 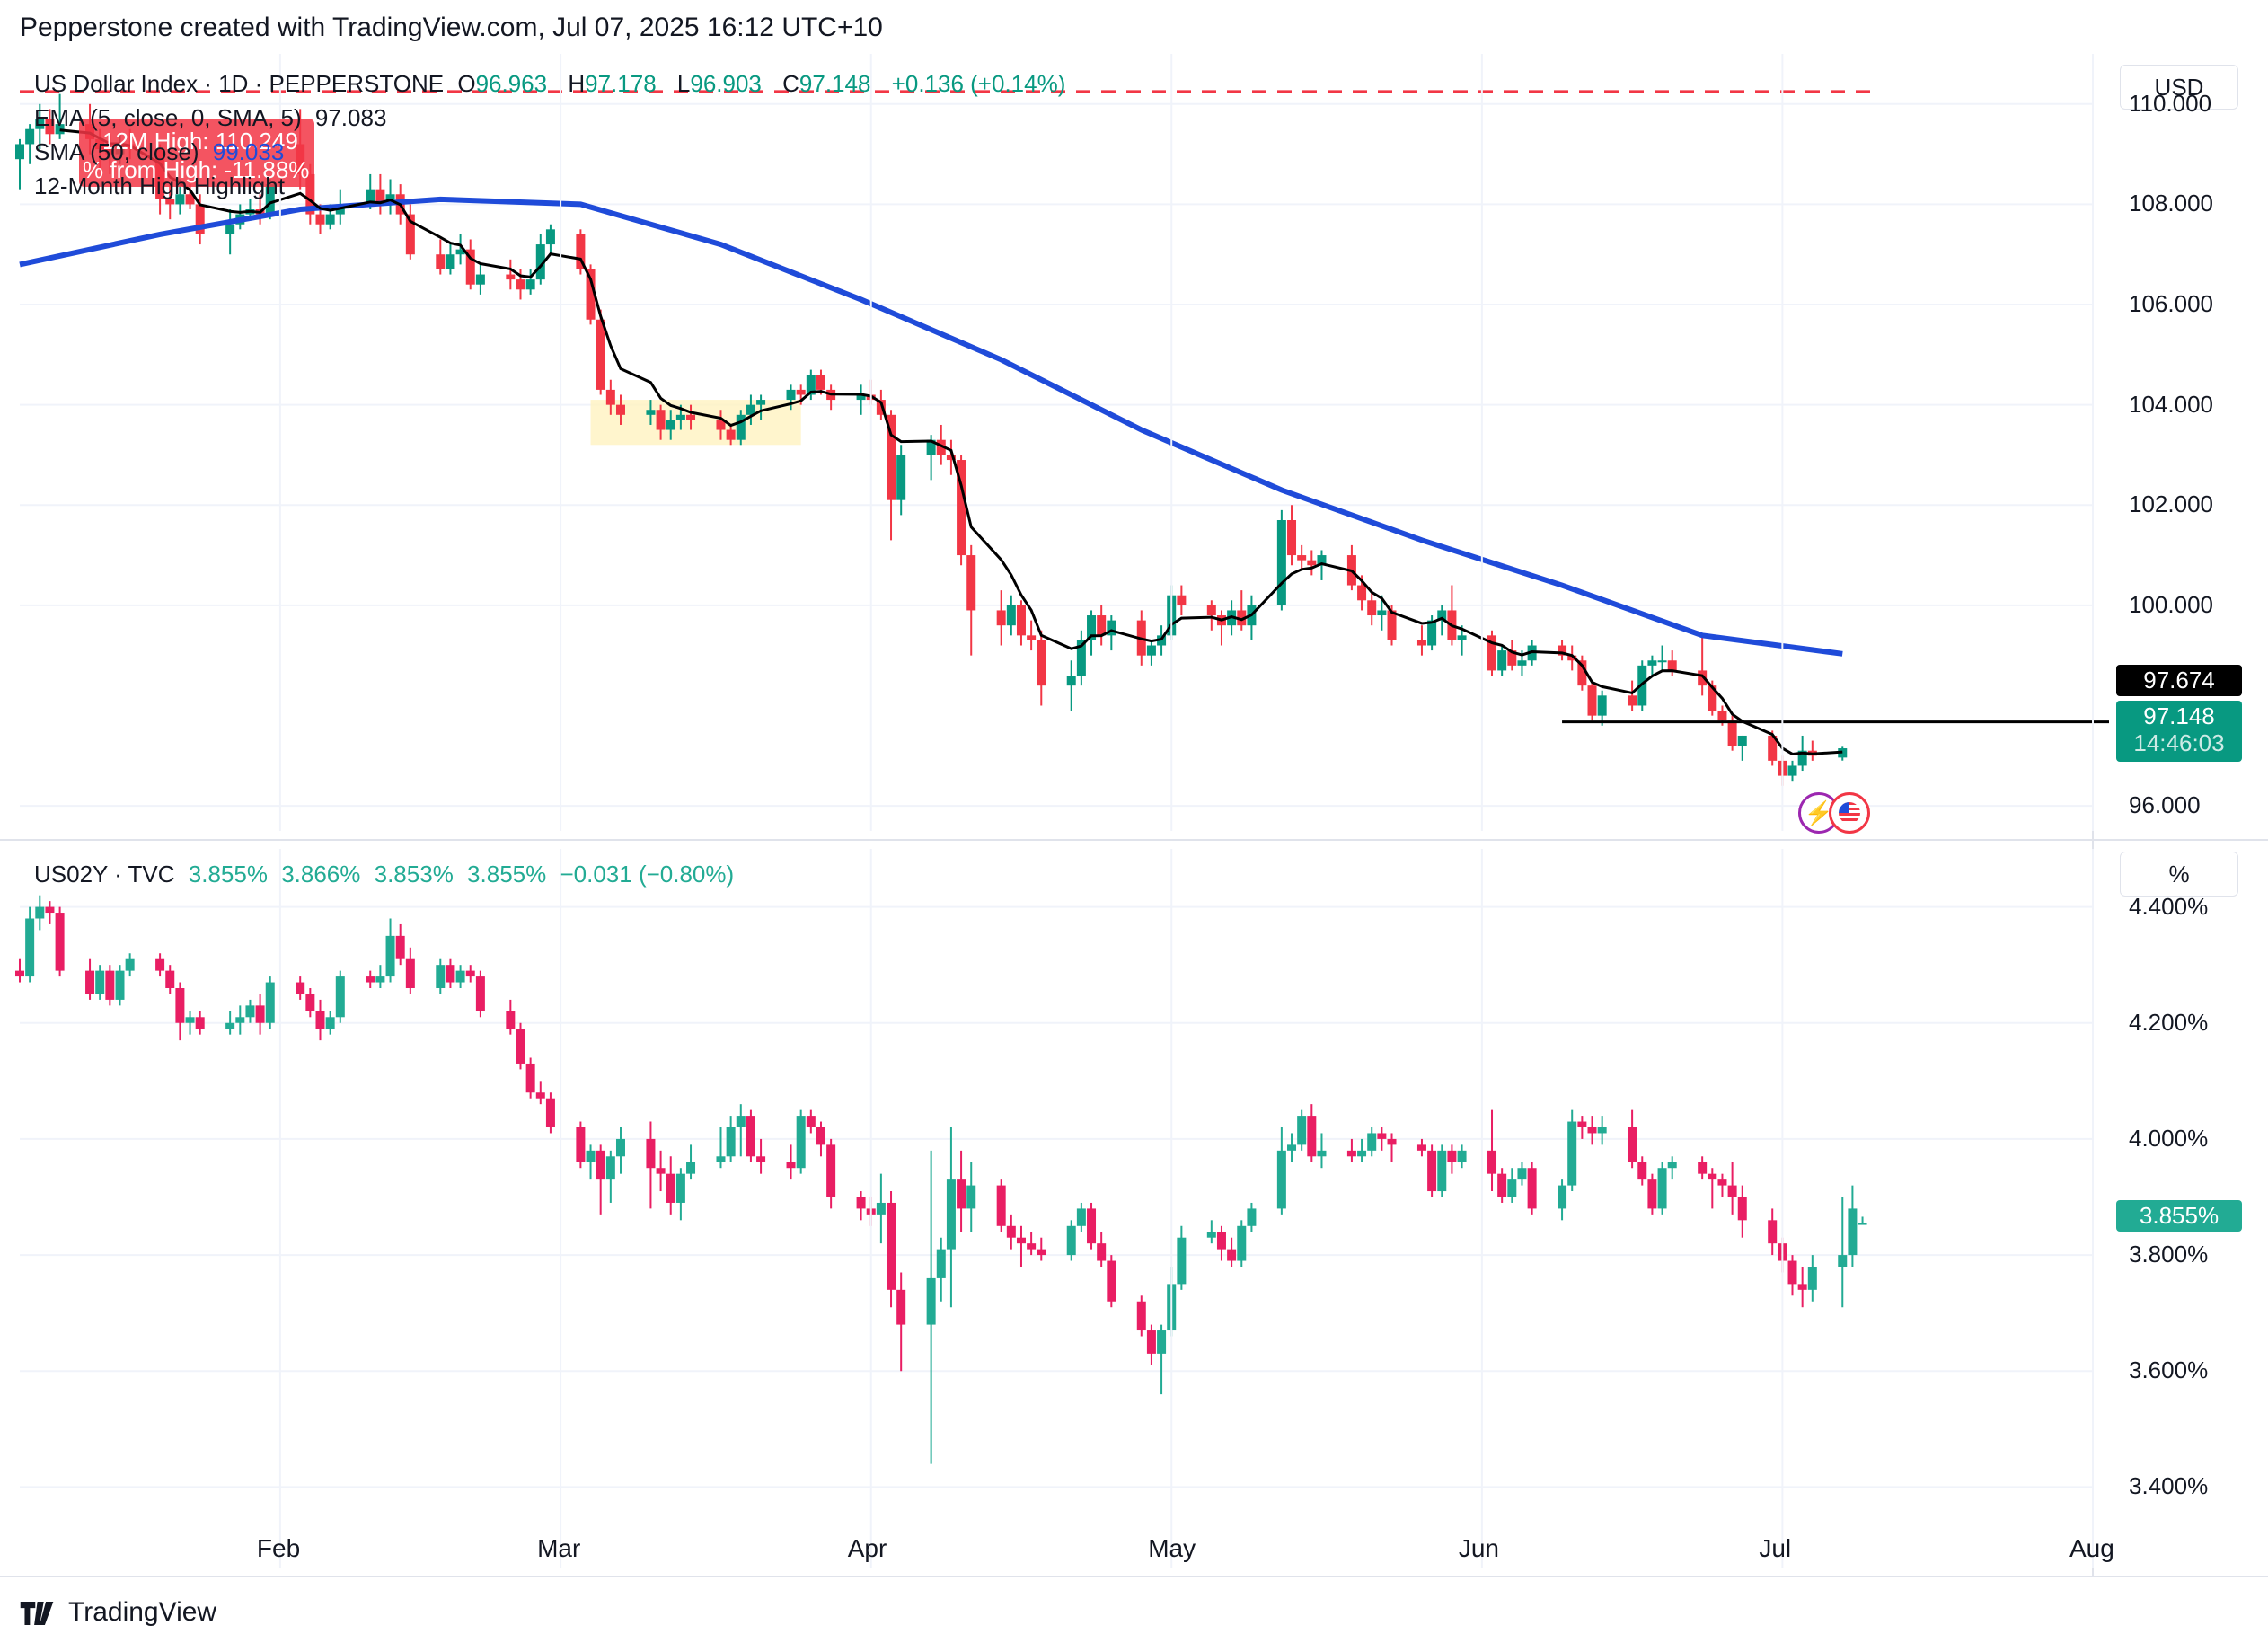 I want to click on ema-label: EMA (5, close, 0, SMA, 5), so click(x=168, y=117).